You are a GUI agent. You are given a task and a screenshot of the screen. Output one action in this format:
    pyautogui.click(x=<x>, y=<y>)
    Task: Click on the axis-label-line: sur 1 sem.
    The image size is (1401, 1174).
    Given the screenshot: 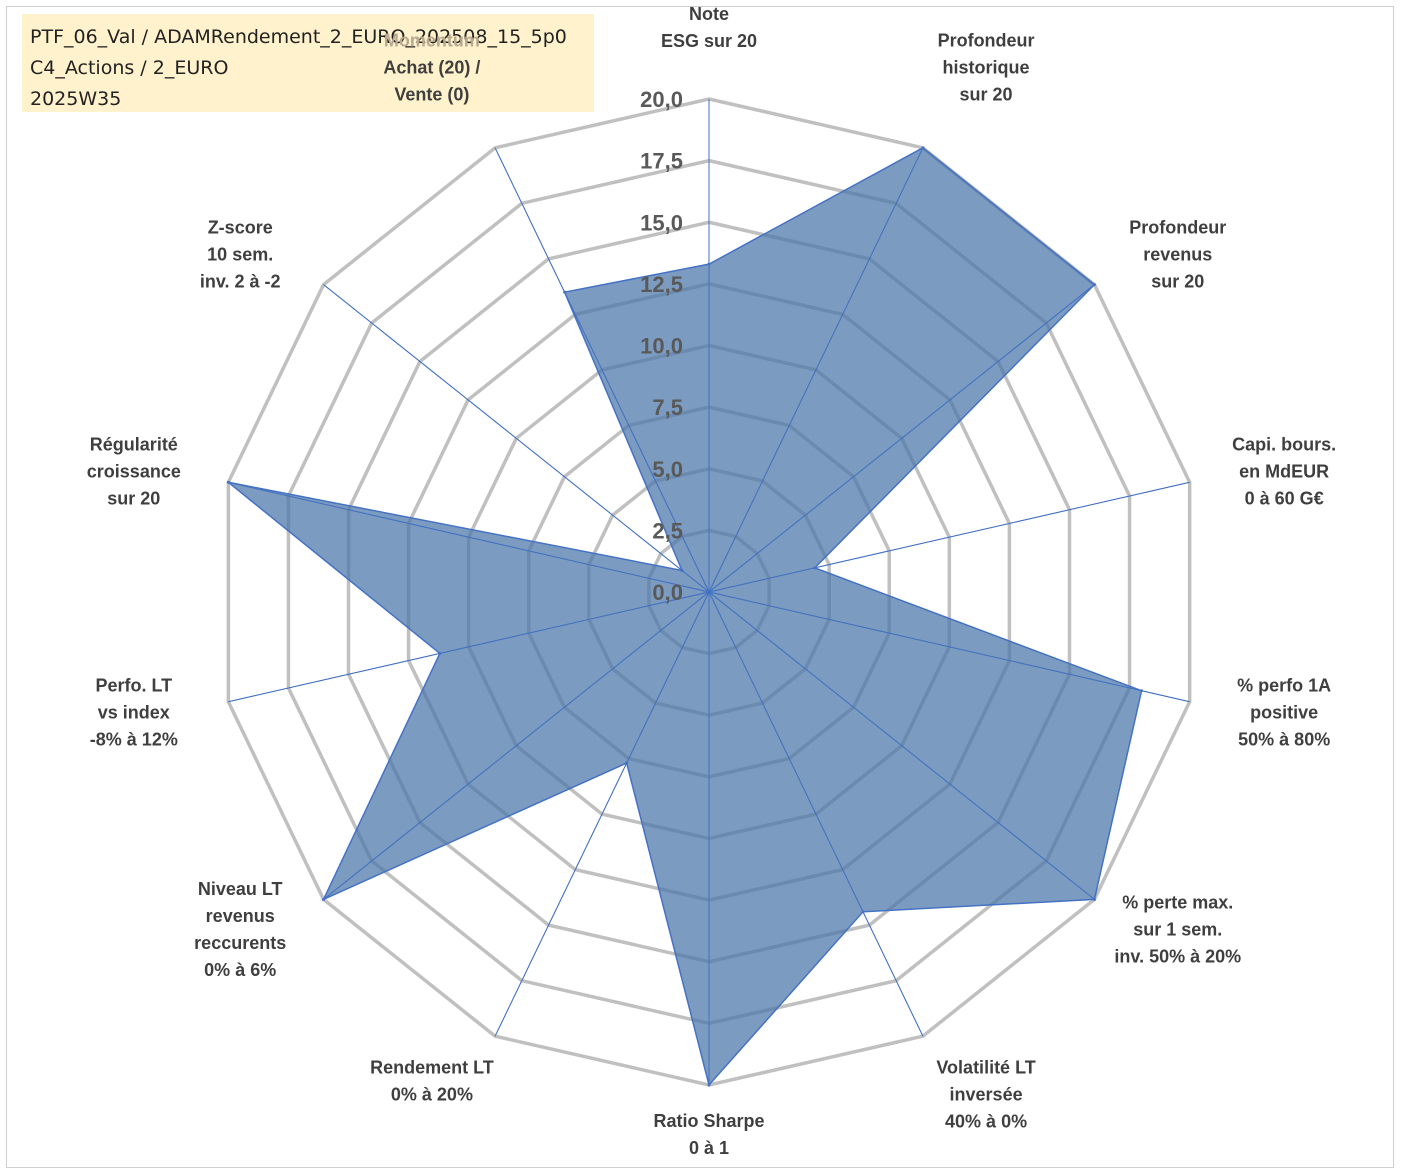 What is the action you would take?
    pyautogui.click(x=1177, y=929)
    